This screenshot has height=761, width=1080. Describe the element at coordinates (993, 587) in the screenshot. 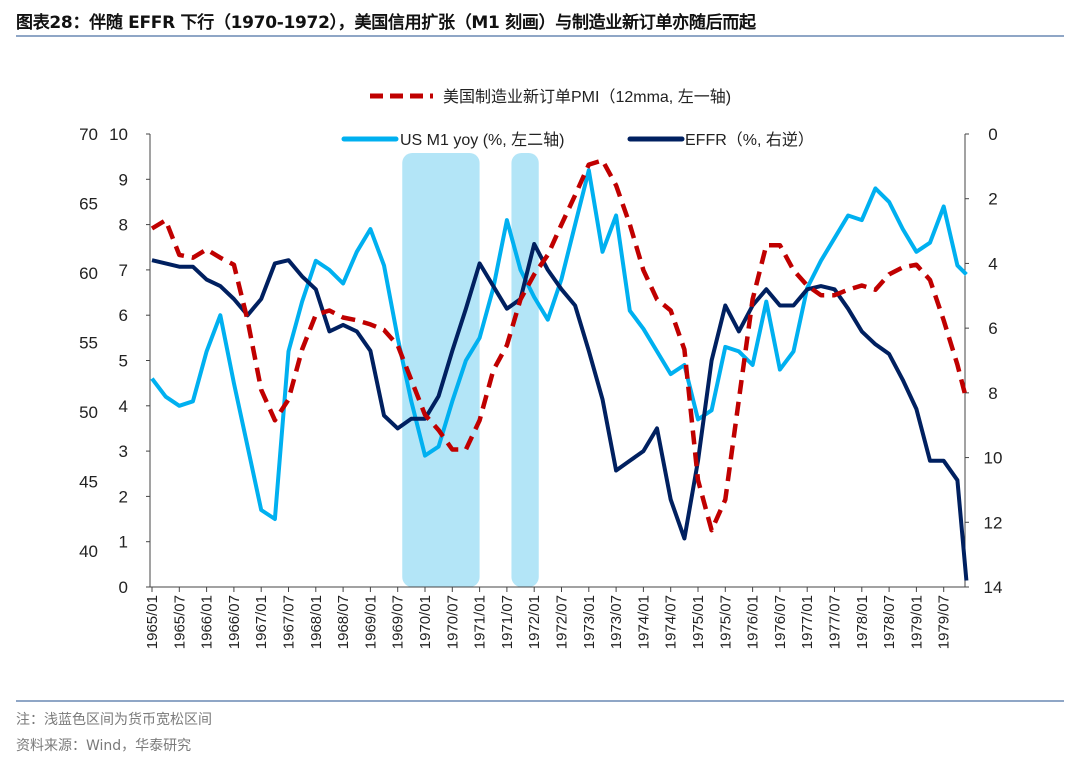

I see `effr-axis-tick-label: 14` at that location.